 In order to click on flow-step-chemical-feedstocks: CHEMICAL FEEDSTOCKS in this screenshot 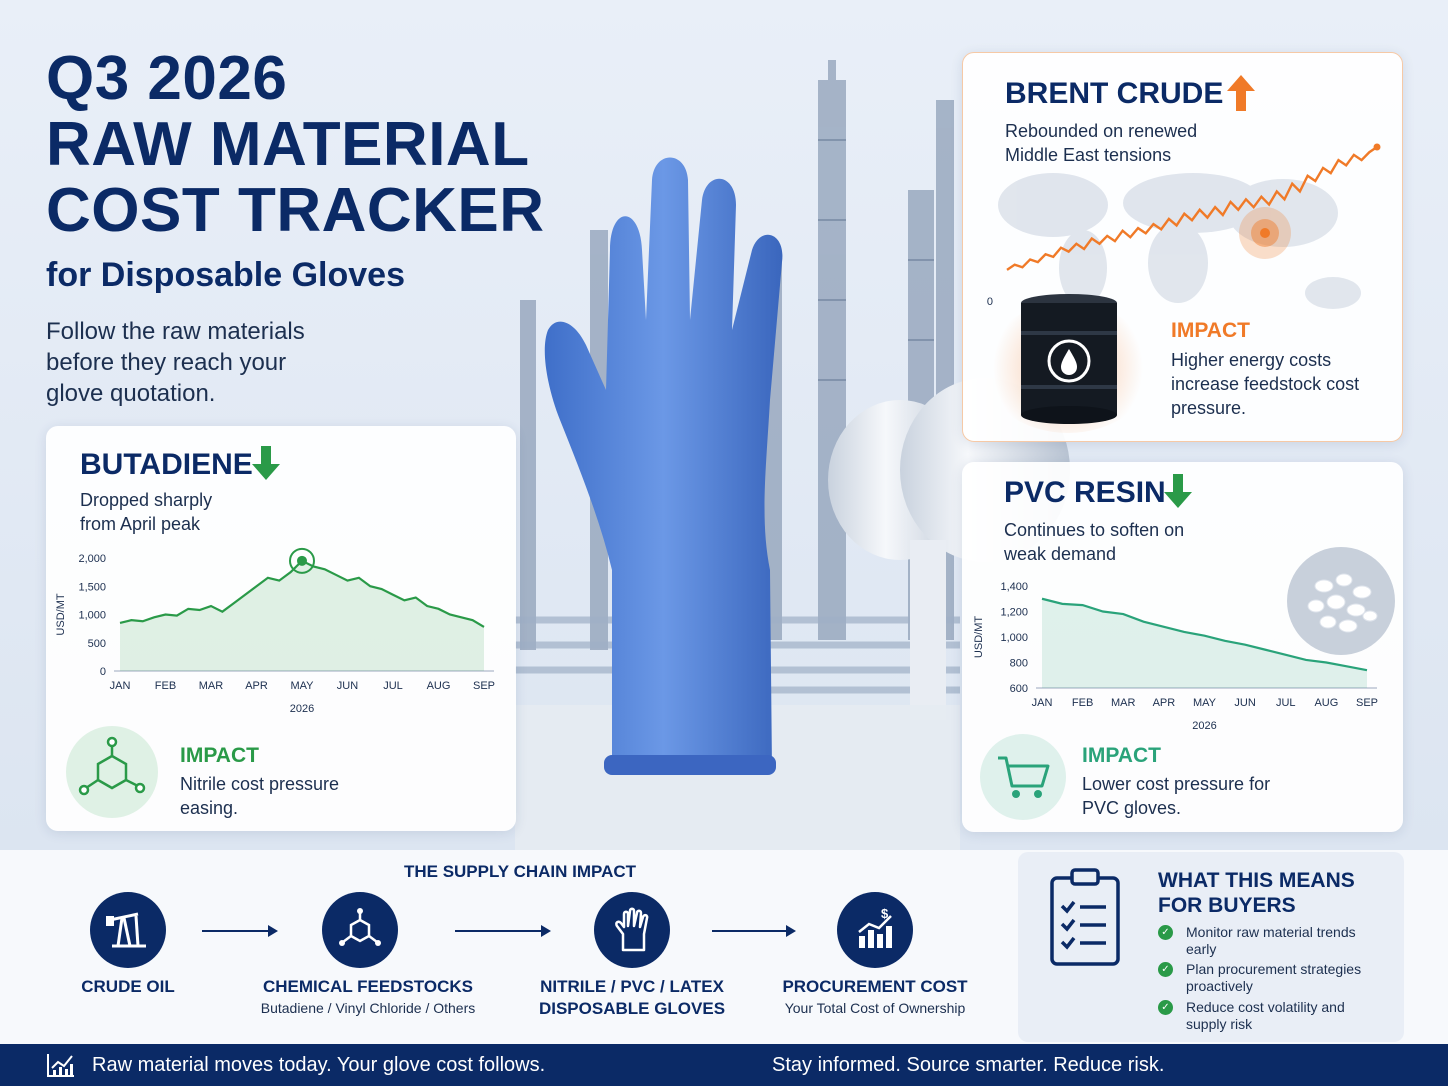, I will do `click(367, 986)`.